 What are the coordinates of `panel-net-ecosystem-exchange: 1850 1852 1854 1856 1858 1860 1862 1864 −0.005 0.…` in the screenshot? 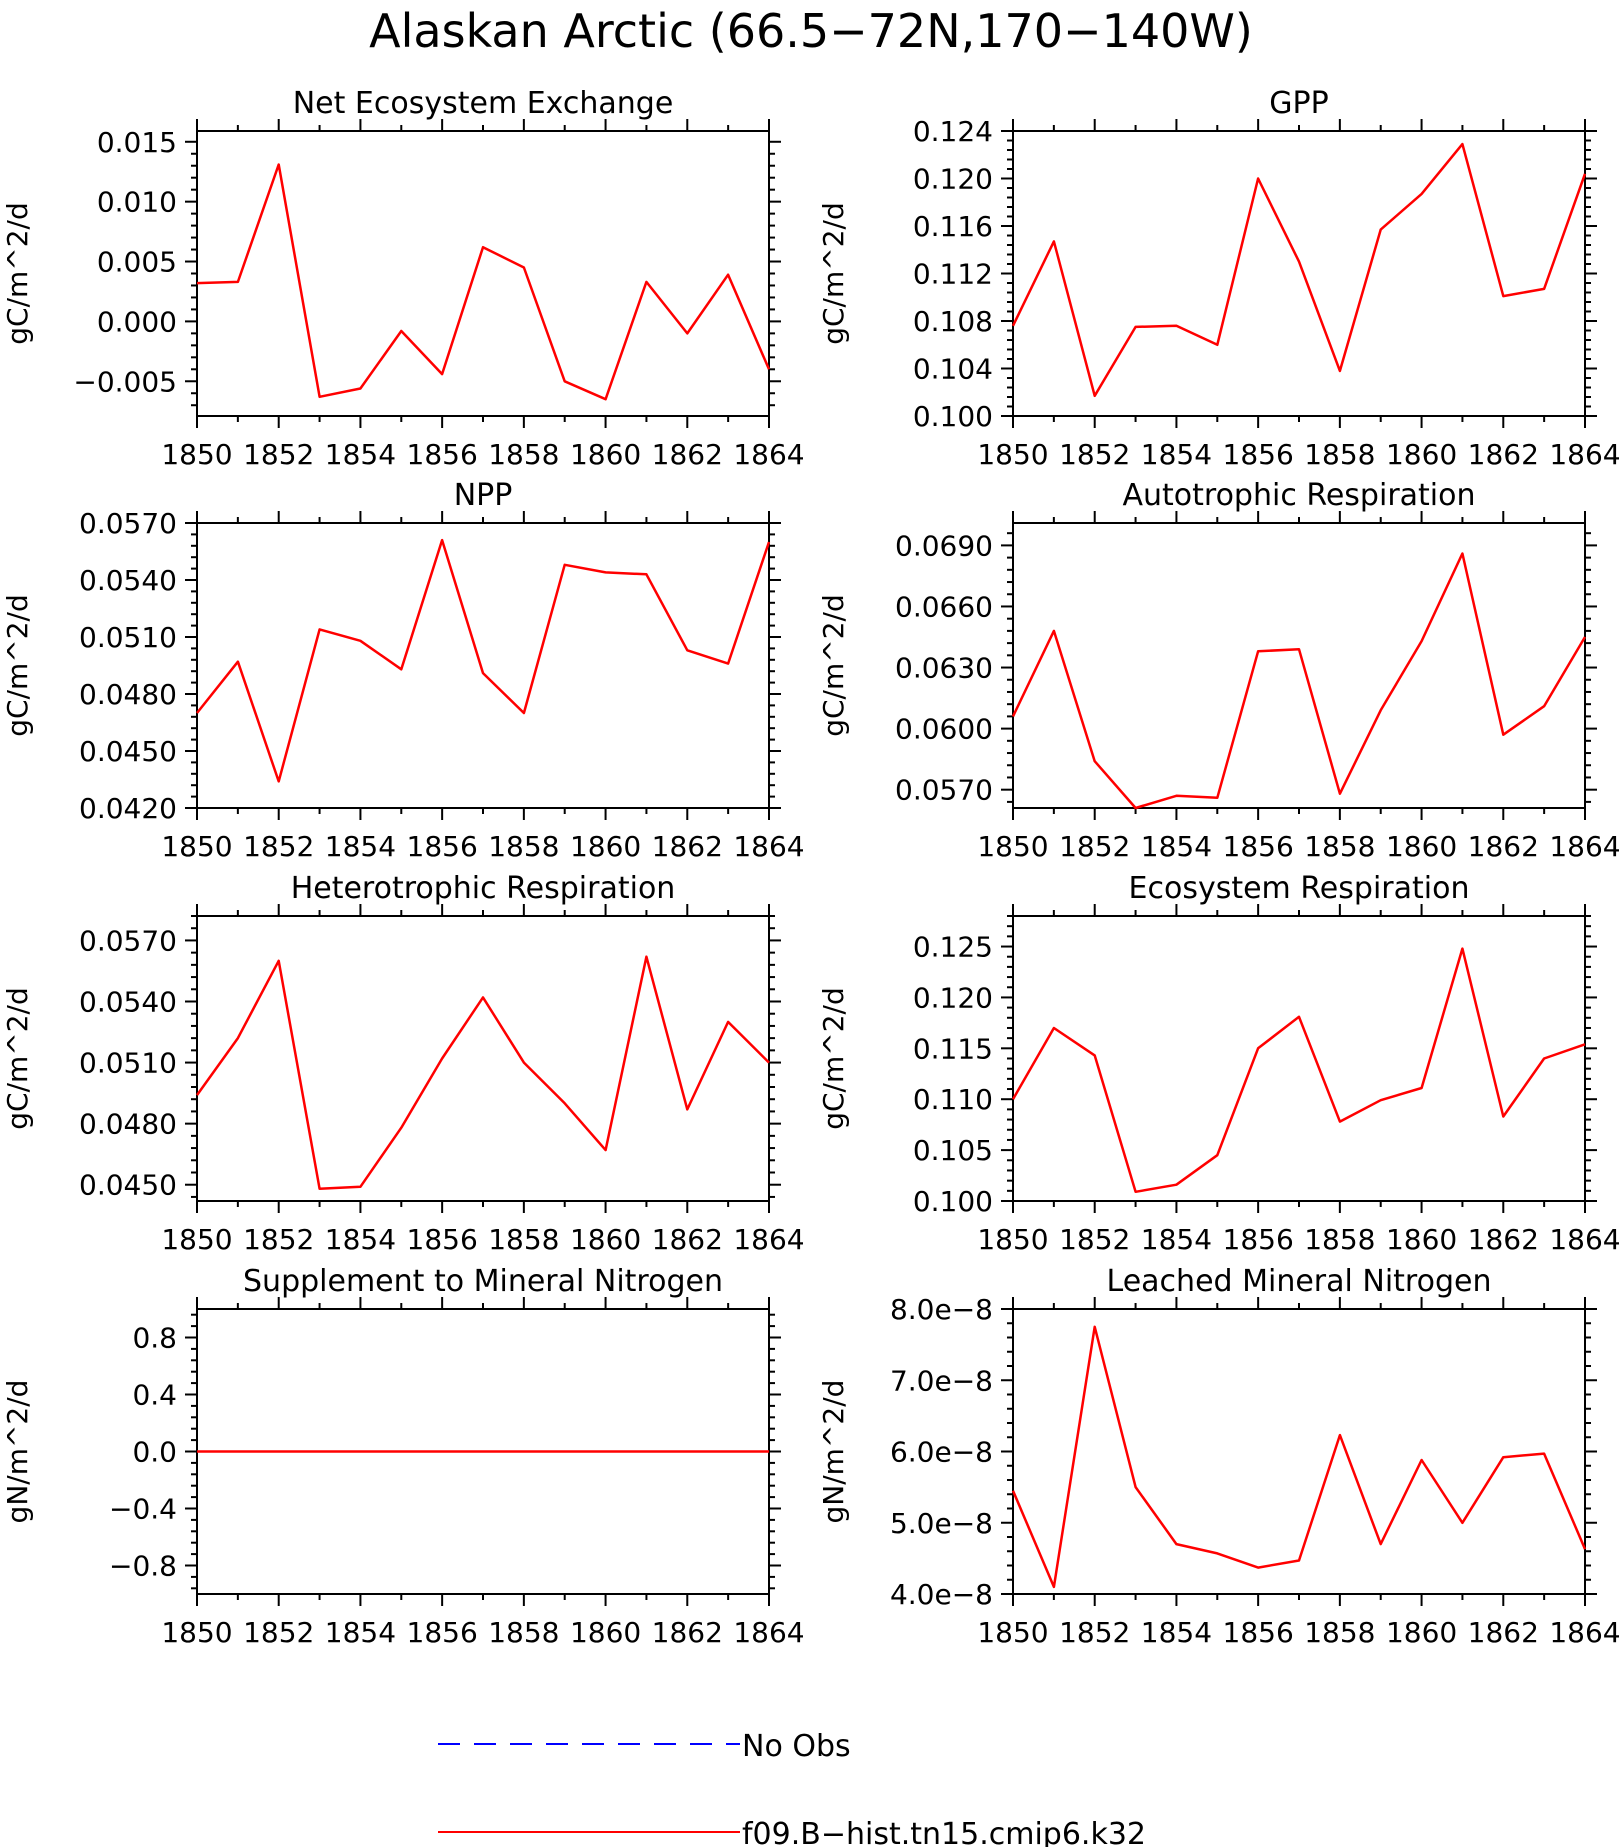 It's located at (403, 278).